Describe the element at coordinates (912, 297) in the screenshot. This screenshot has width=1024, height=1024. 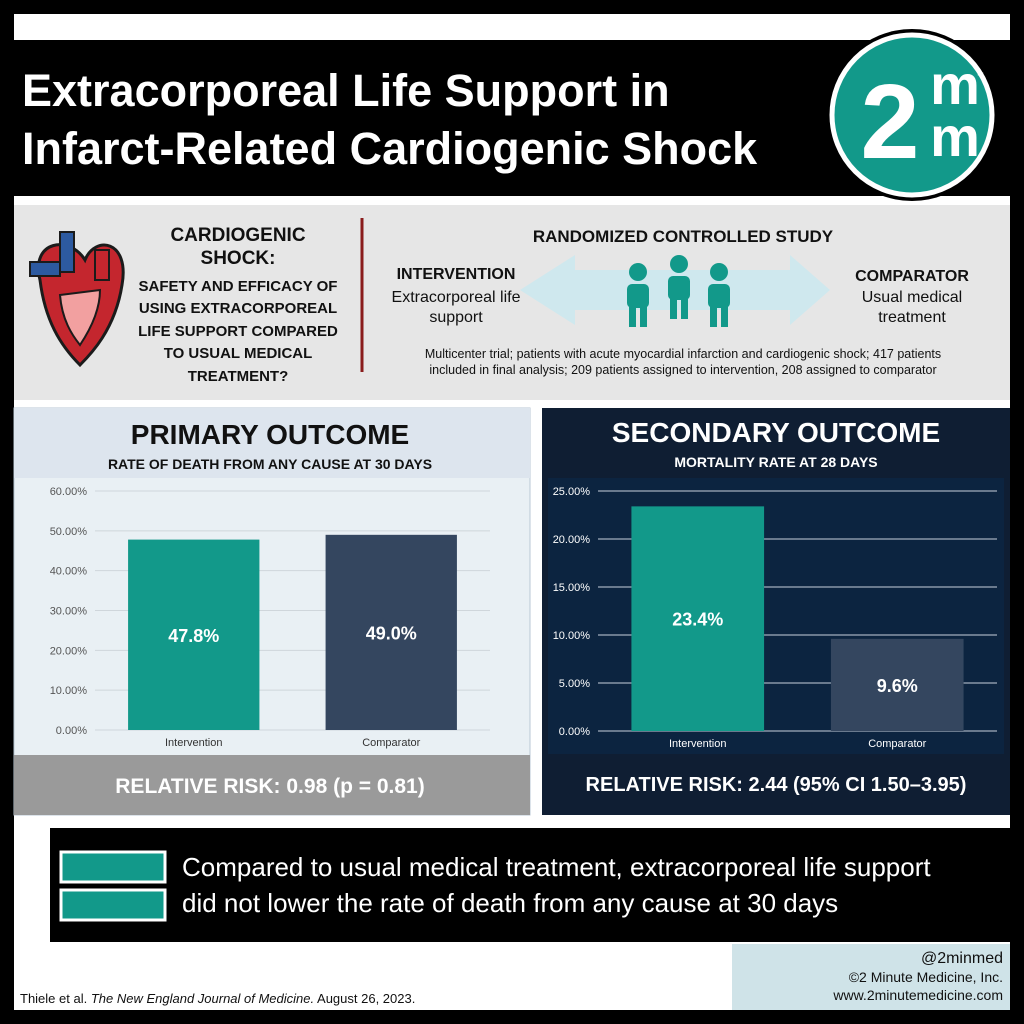
I see `arm-text: Usual medical` at that location.